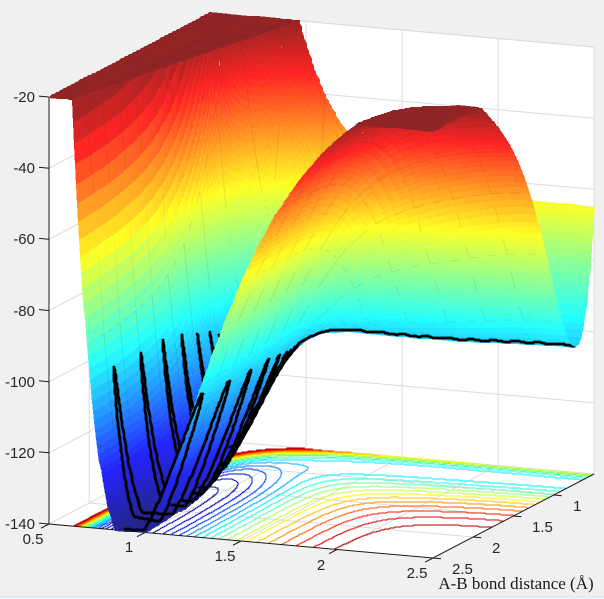  I want to click on svg-text: -80, so click(24, 311).